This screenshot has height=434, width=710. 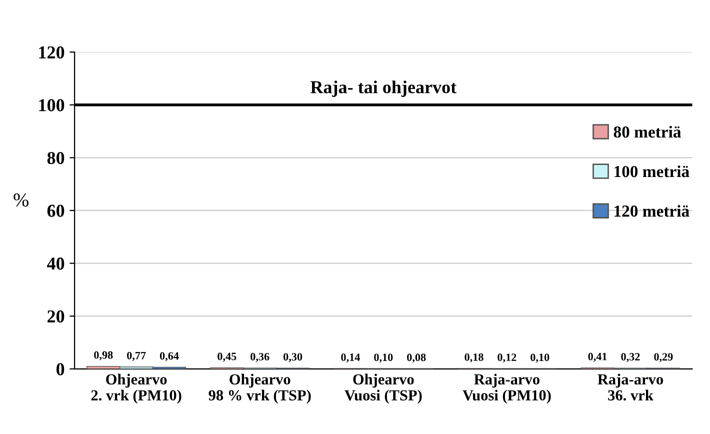 I want to click on data-label: 0,18, so click(x=474, y=357).